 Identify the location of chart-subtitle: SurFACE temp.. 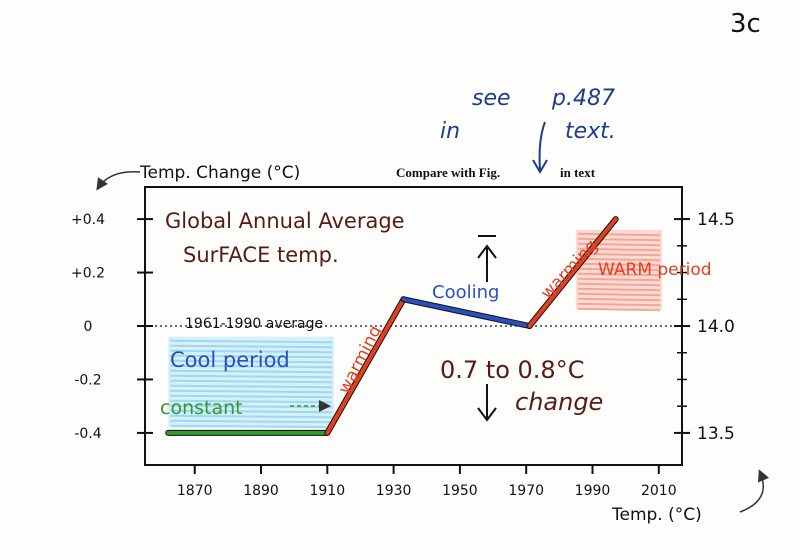
(261, 255).